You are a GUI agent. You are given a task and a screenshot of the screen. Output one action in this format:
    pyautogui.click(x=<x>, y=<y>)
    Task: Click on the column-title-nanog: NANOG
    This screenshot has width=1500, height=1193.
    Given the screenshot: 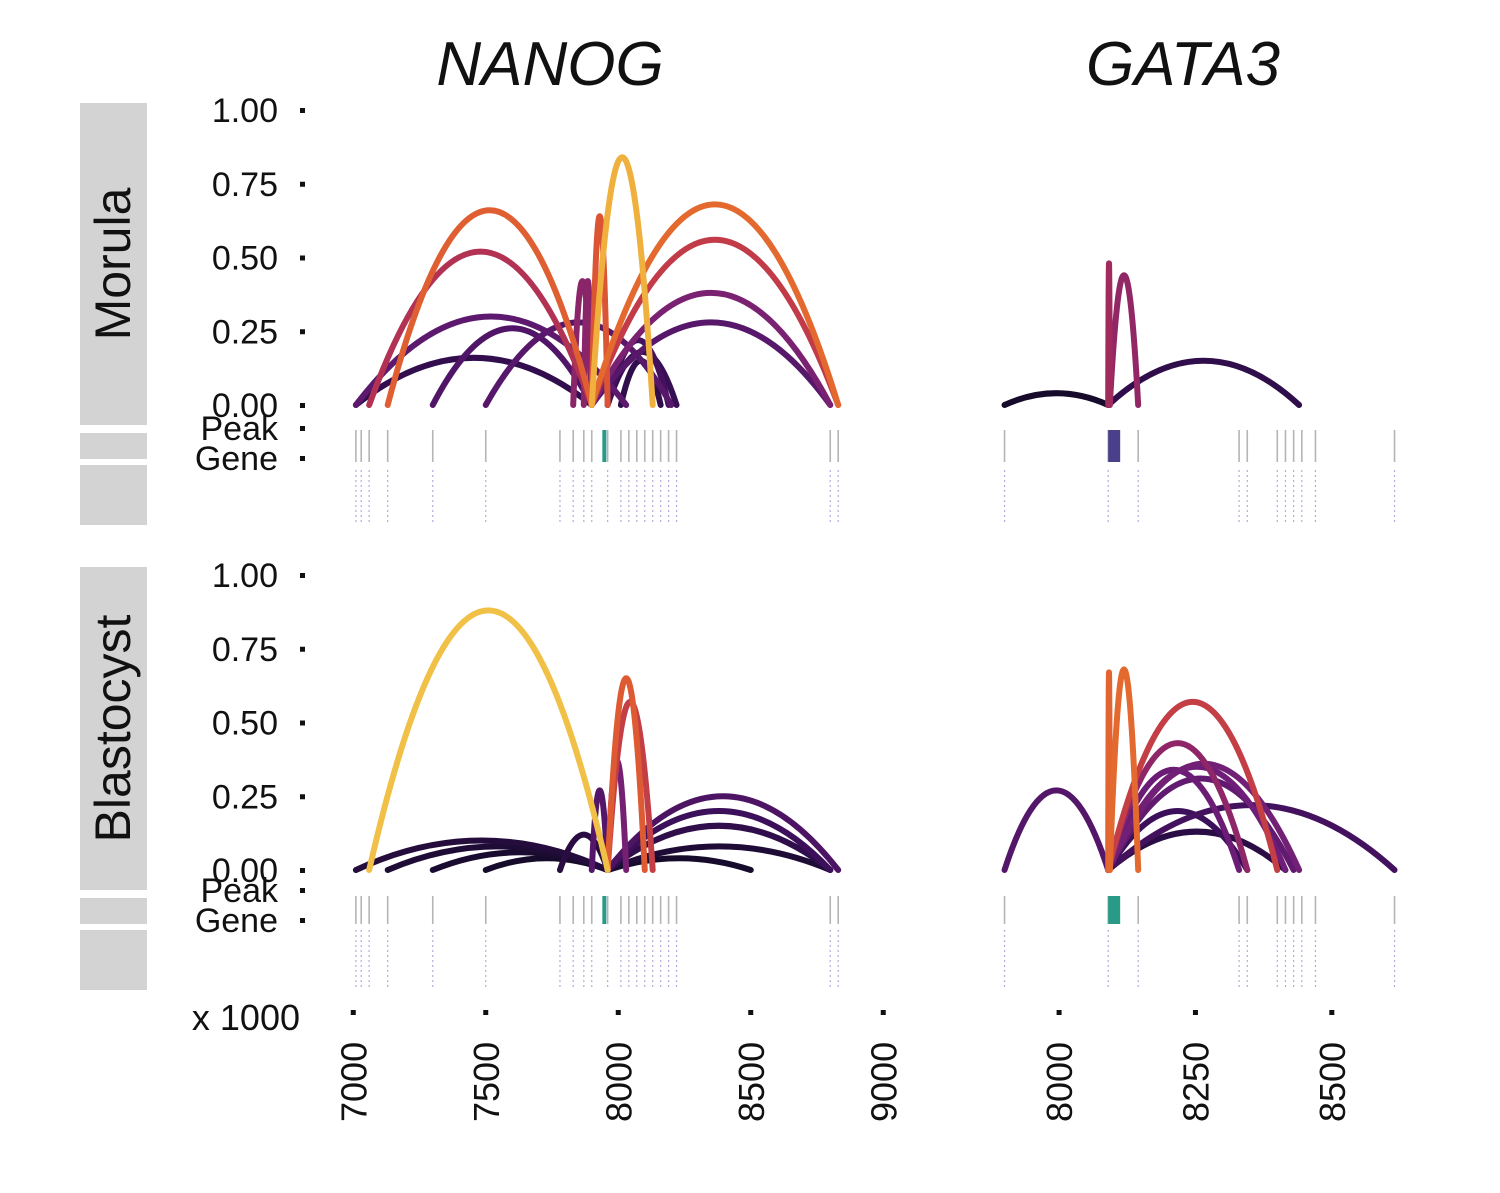 What is the action you would take?
    pyautogui.click(x=549, y=64)
    